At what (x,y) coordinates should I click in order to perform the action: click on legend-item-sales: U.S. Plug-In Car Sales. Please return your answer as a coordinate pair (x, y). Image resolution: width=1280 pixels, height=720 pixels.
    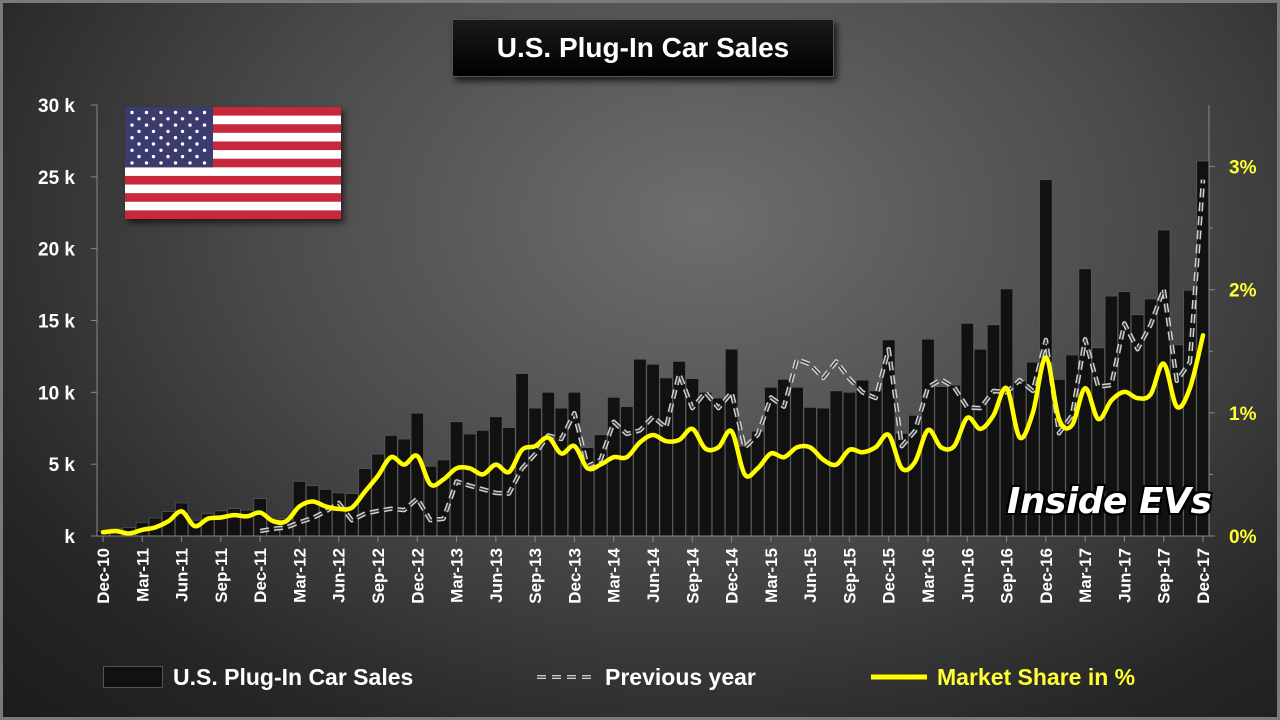
    Looking at the image, I should click on (258, 677).